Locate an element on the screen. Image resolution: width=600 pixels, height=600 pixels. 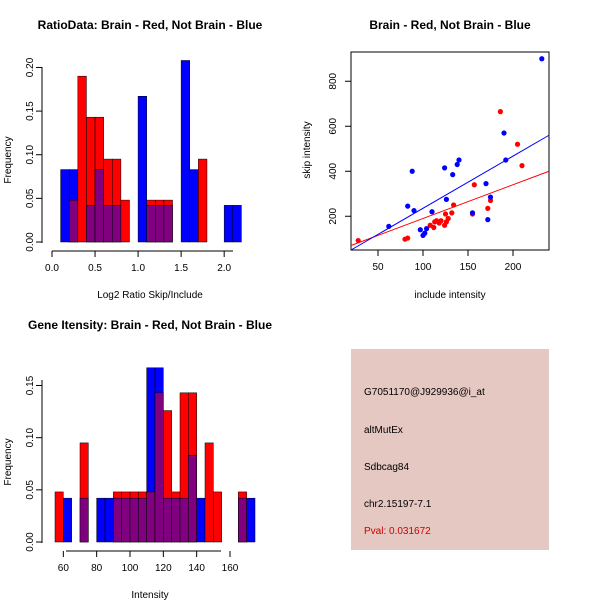
gene-x-tick-label: 100 is located at coordinates (130, 568).